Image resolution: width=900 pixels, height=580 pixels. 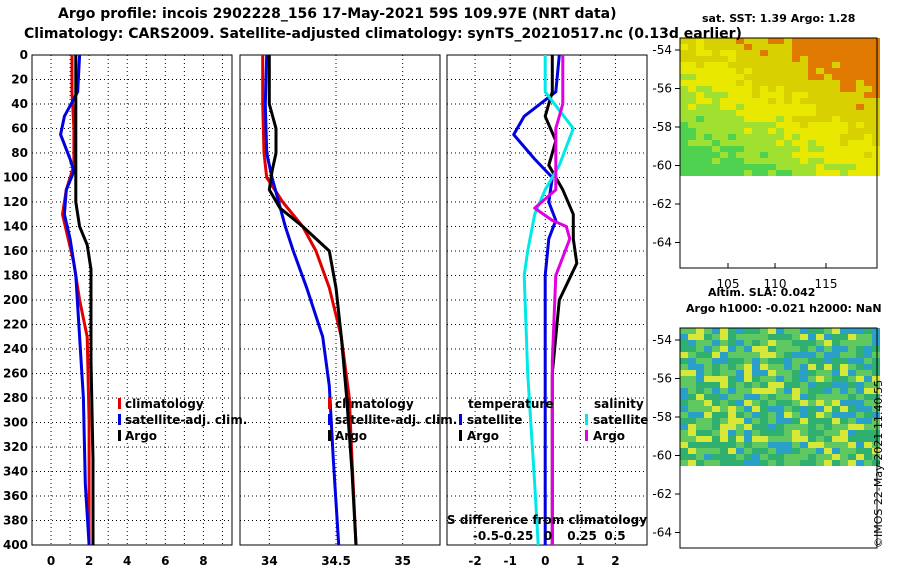 I want to click on x-tick-label: 1, so click(x=580, y=561).